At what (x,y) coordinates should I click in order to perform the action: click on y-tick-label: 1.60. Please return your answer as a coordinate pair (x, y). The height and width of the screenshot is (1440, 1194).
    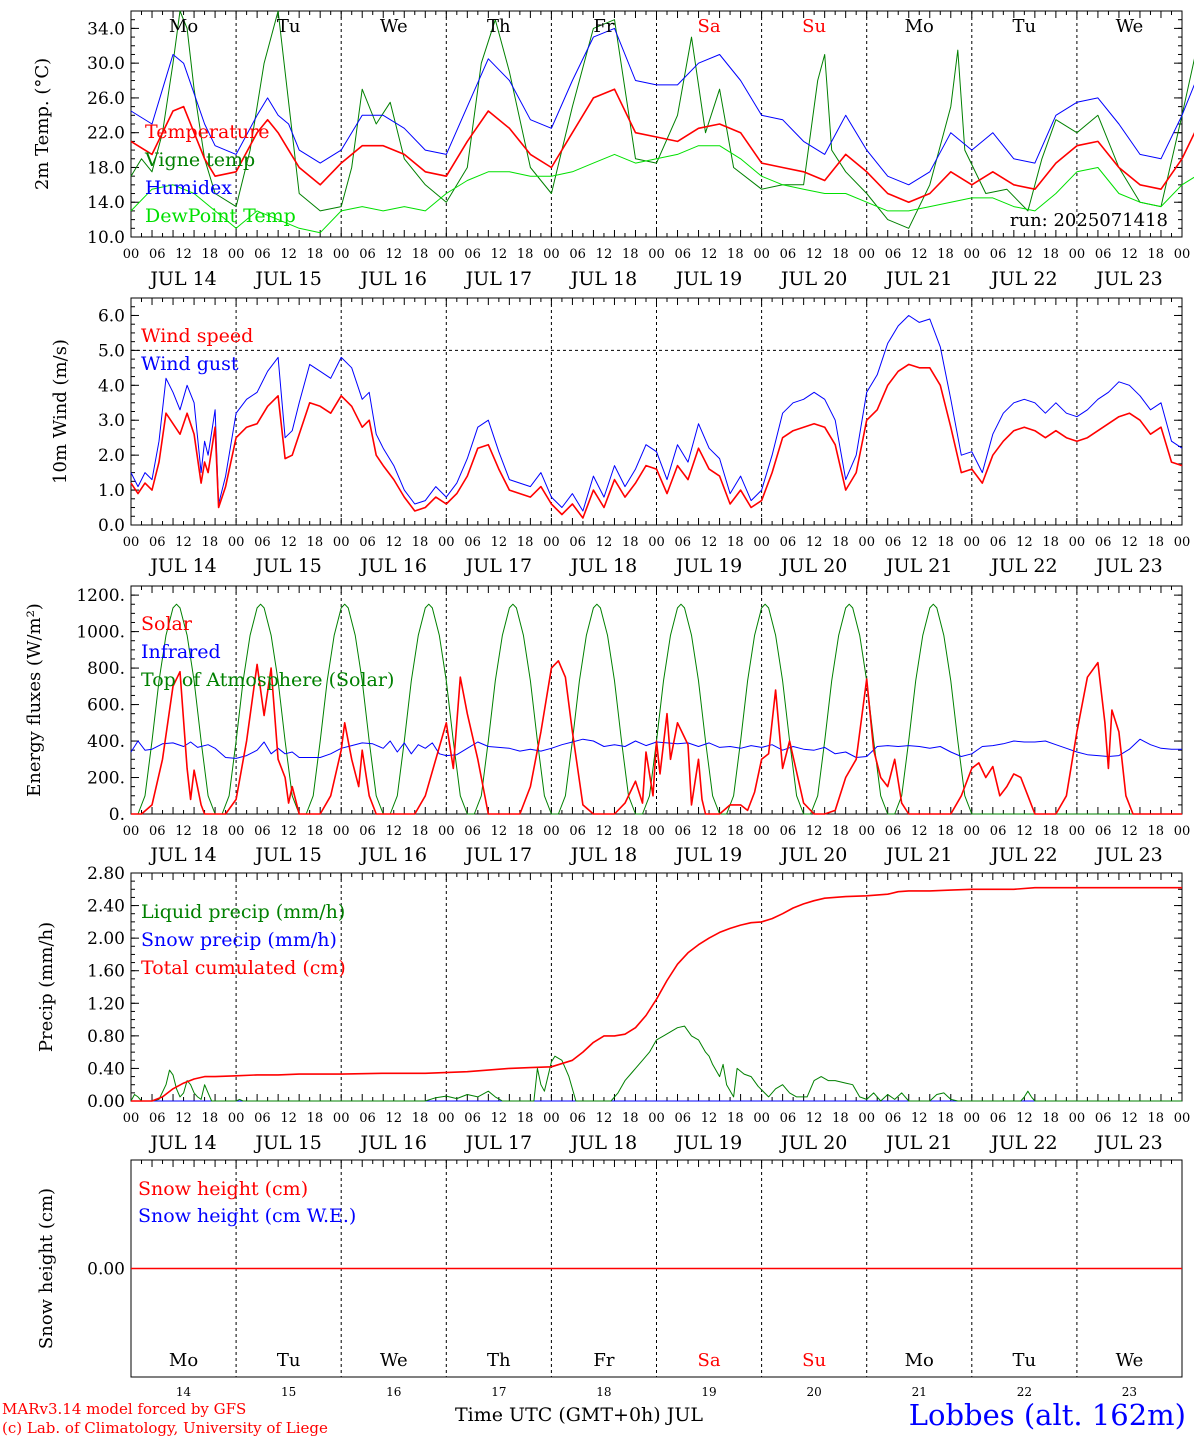
    Looking at the image, I should click on (106, 972).